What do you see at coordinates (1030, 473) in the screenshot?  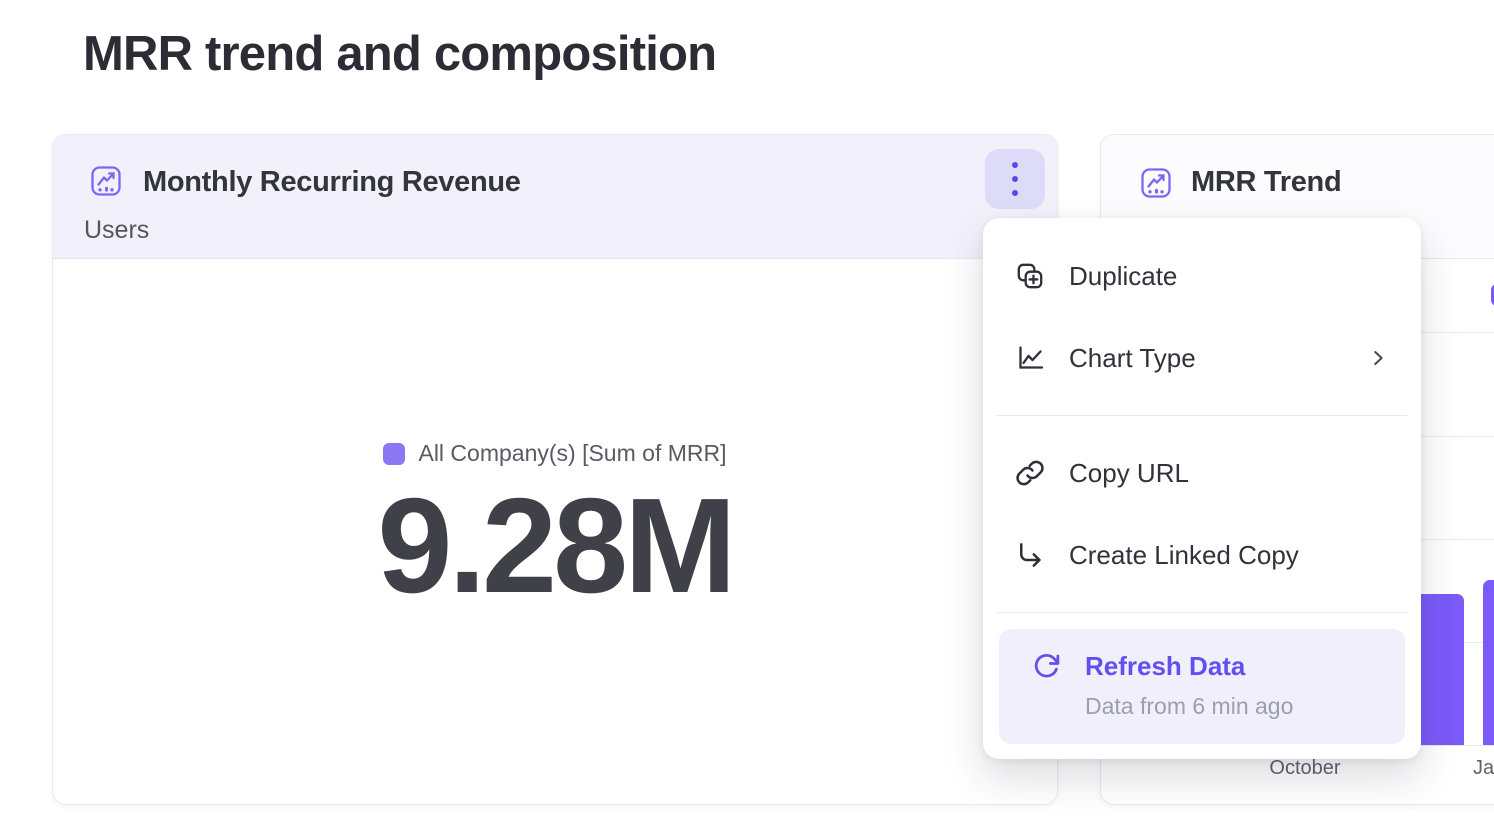 I see `link-icon` at bounding box center [1030, 473].